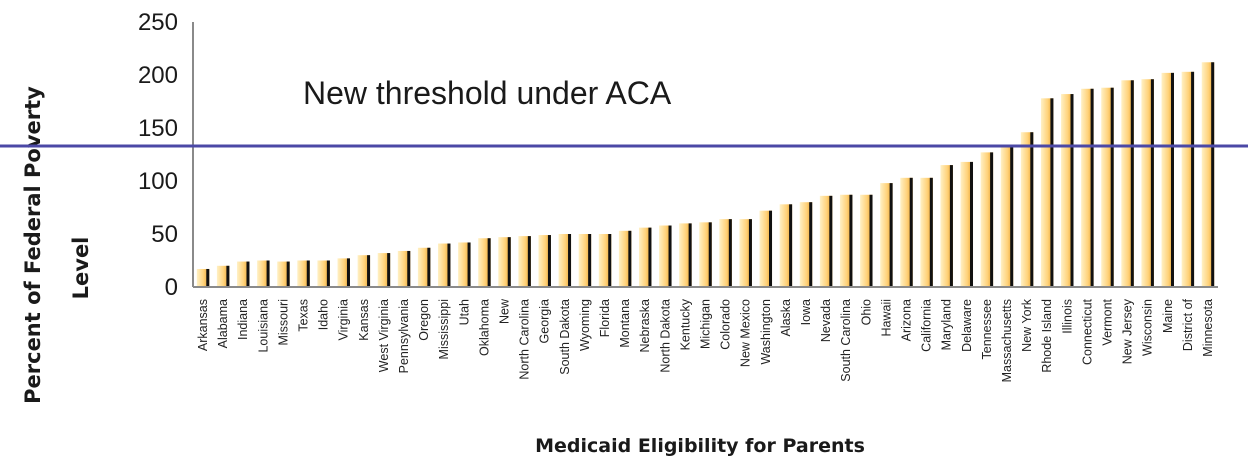 This screenshot has height=461, width=1248. Describe the element at coordinates (164, 234) in the screenshot. I see `y-tick-label: 50` at that location.